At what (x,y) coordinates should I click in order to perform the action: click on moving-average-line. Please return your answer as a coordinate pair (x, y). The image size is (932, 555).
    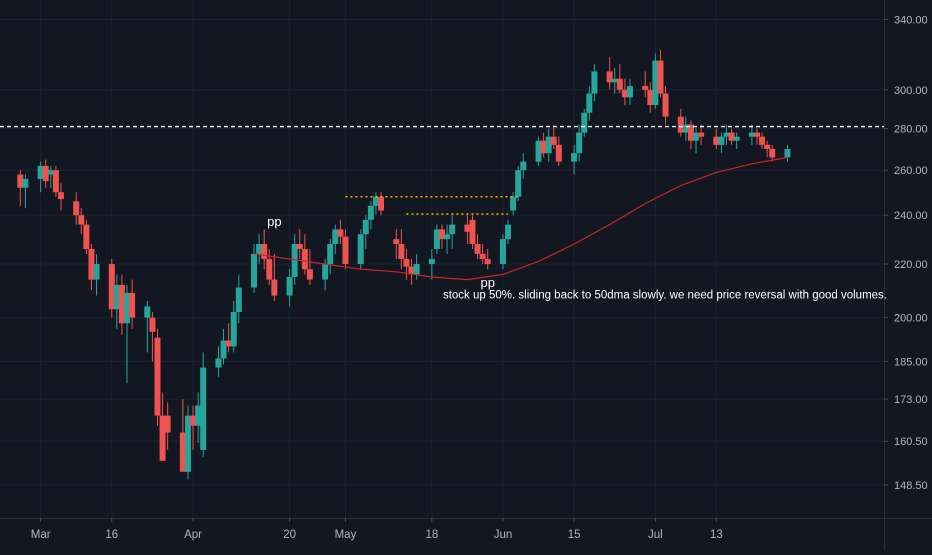
    Looking at the image, I should click on (520, 218).